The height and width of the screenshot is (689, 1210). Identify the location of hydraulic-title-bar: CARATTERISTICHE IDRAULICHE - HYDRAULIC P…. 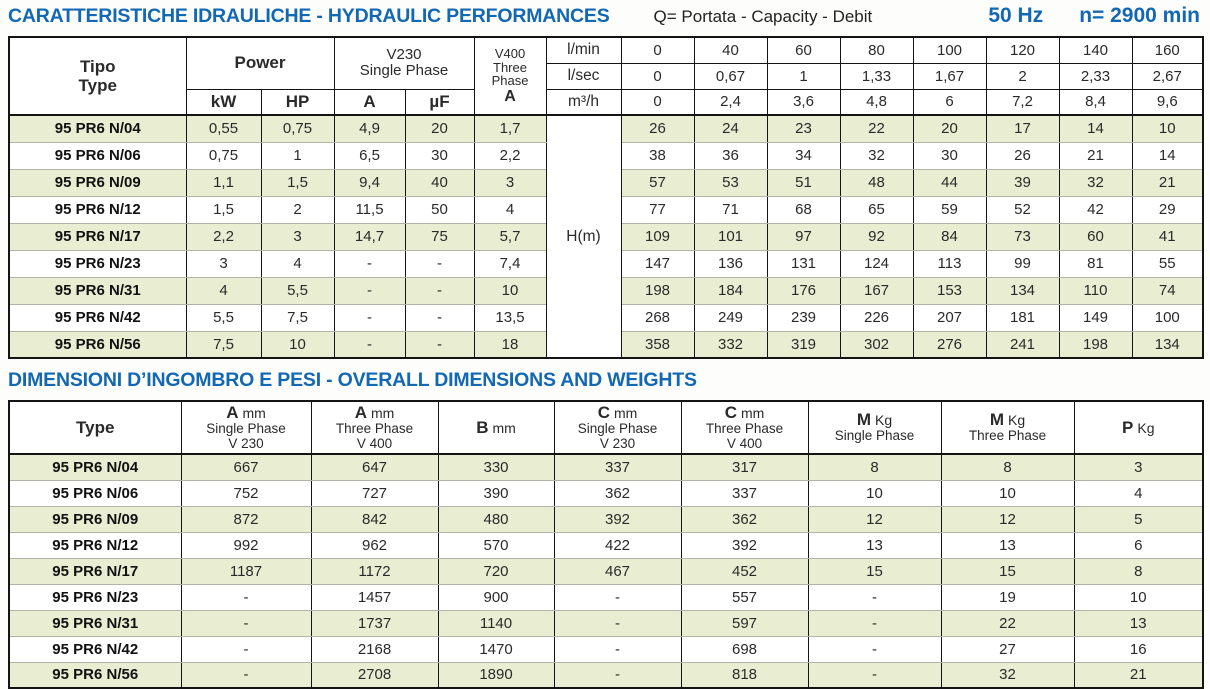
(605, 18).